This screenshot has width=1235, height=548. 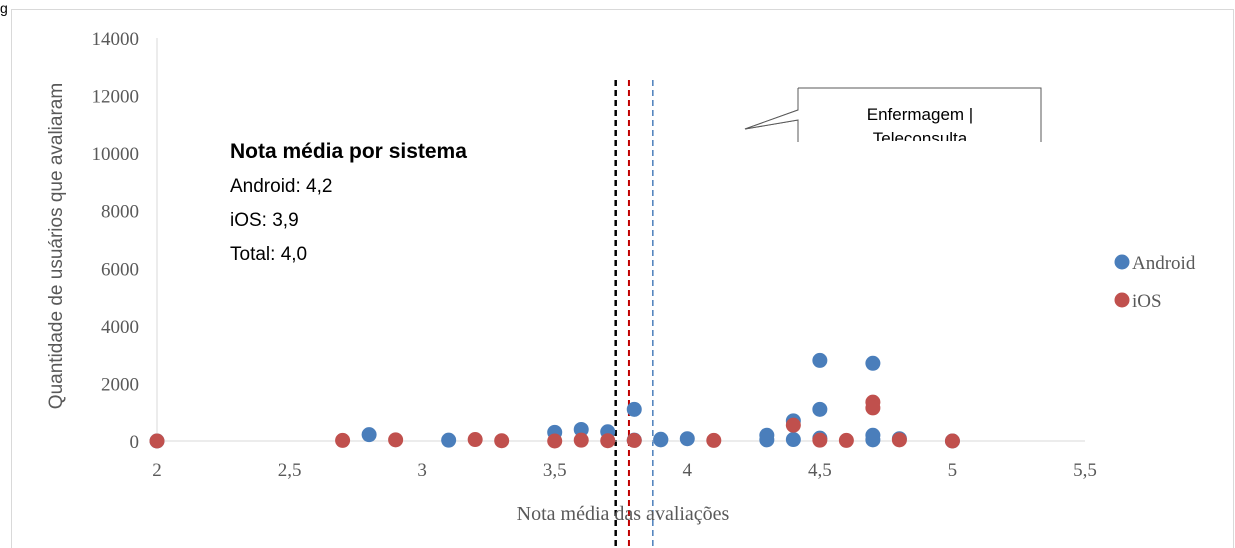 What do you see at coordinates (1122, 262) in the screenshot?
I see `legend-marker-android` at bounding box center [1122, 262].